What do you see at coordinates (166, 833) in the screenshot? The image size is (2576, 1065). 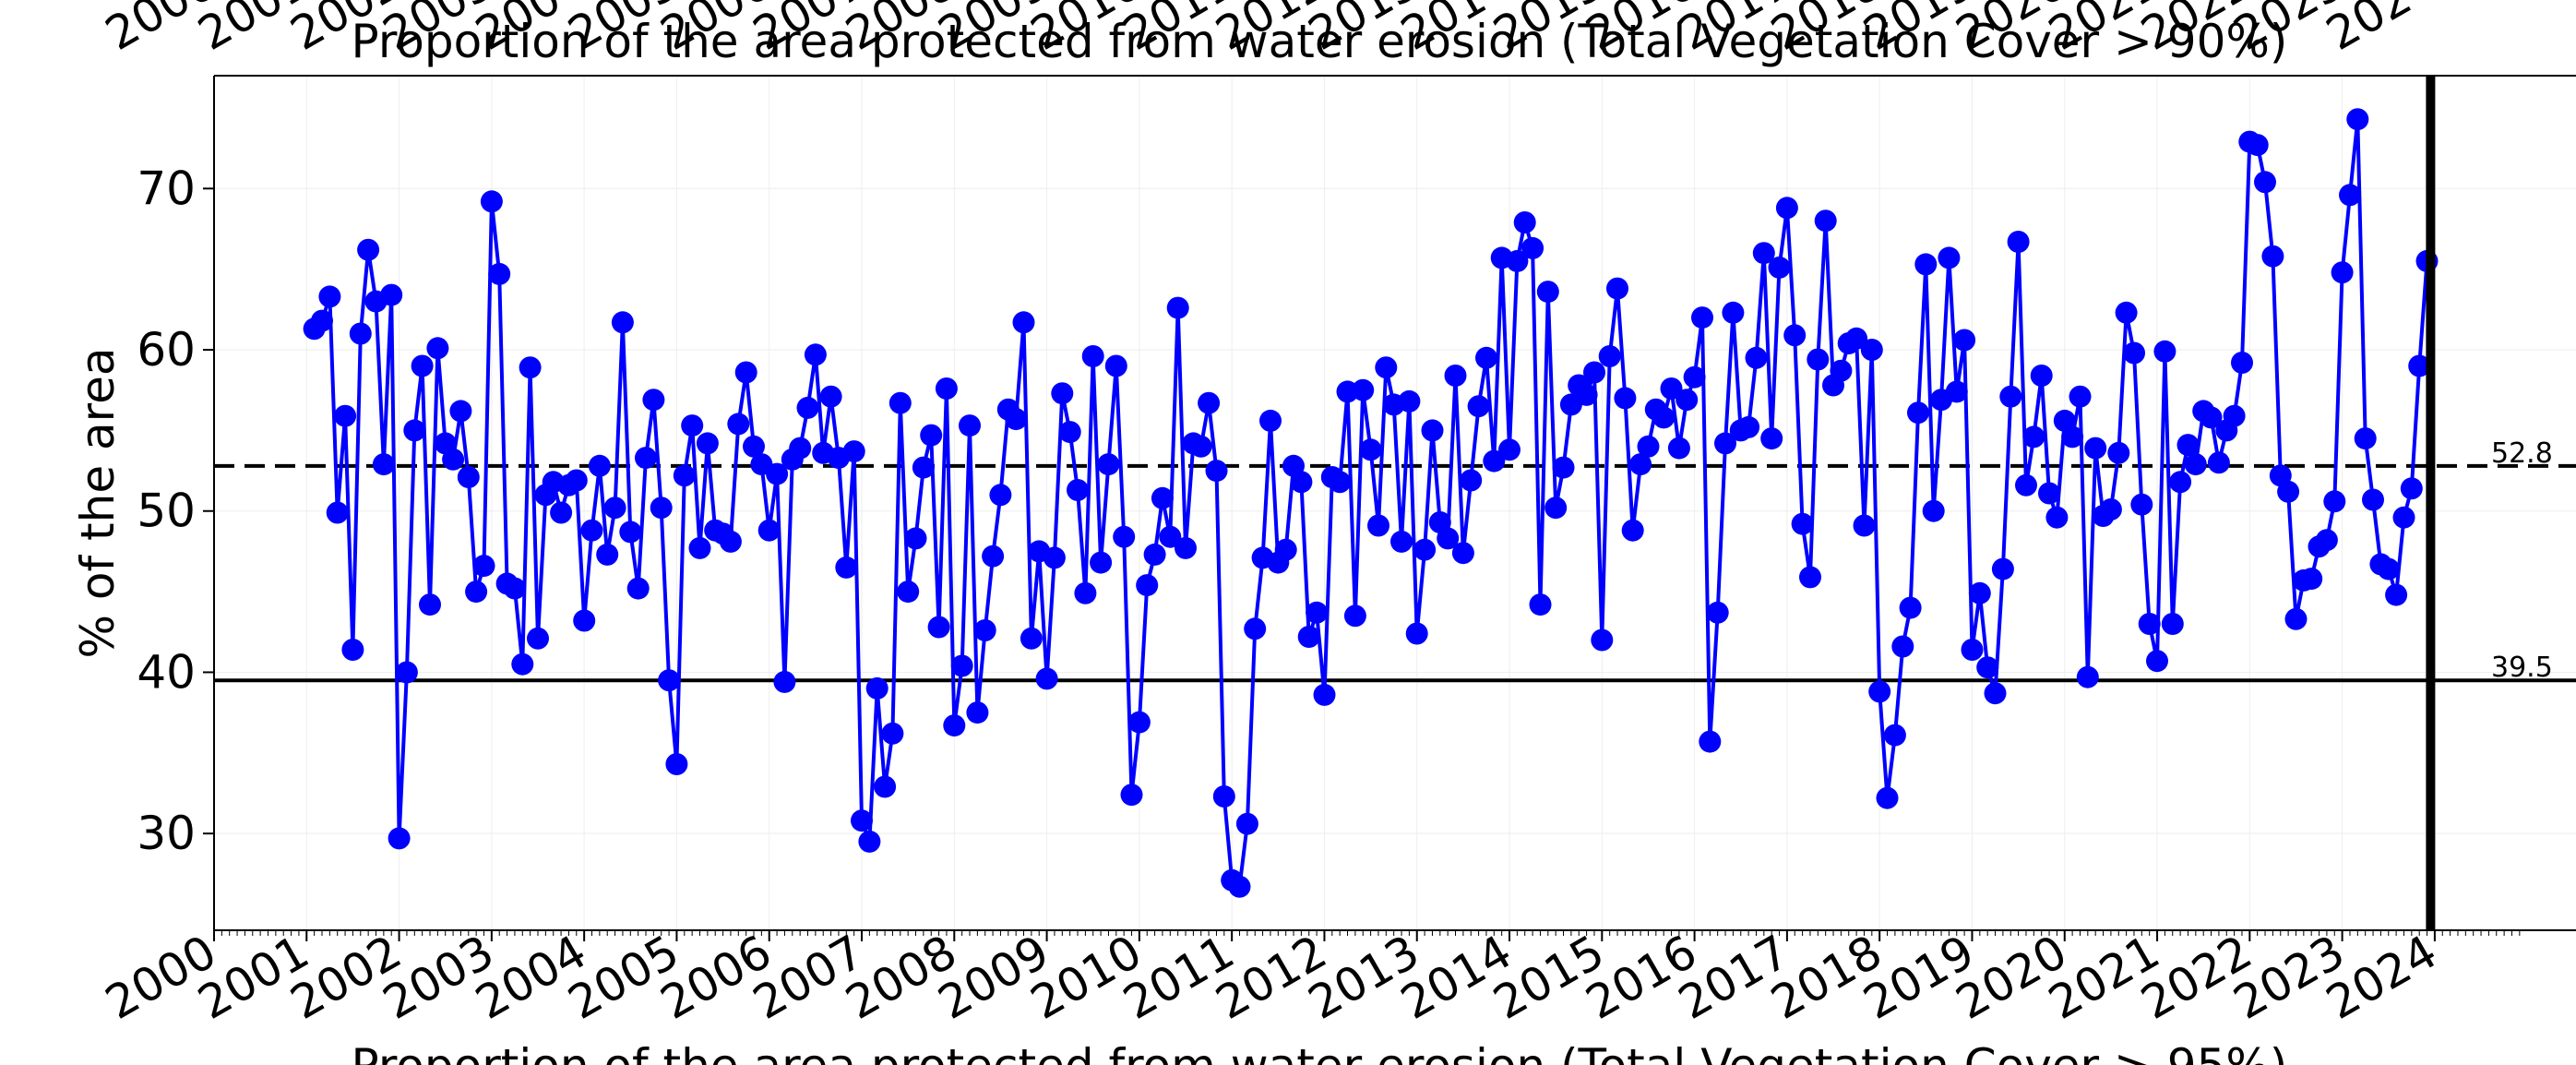 I see `y-tick-label: 30` at bounding box center [166, 833].